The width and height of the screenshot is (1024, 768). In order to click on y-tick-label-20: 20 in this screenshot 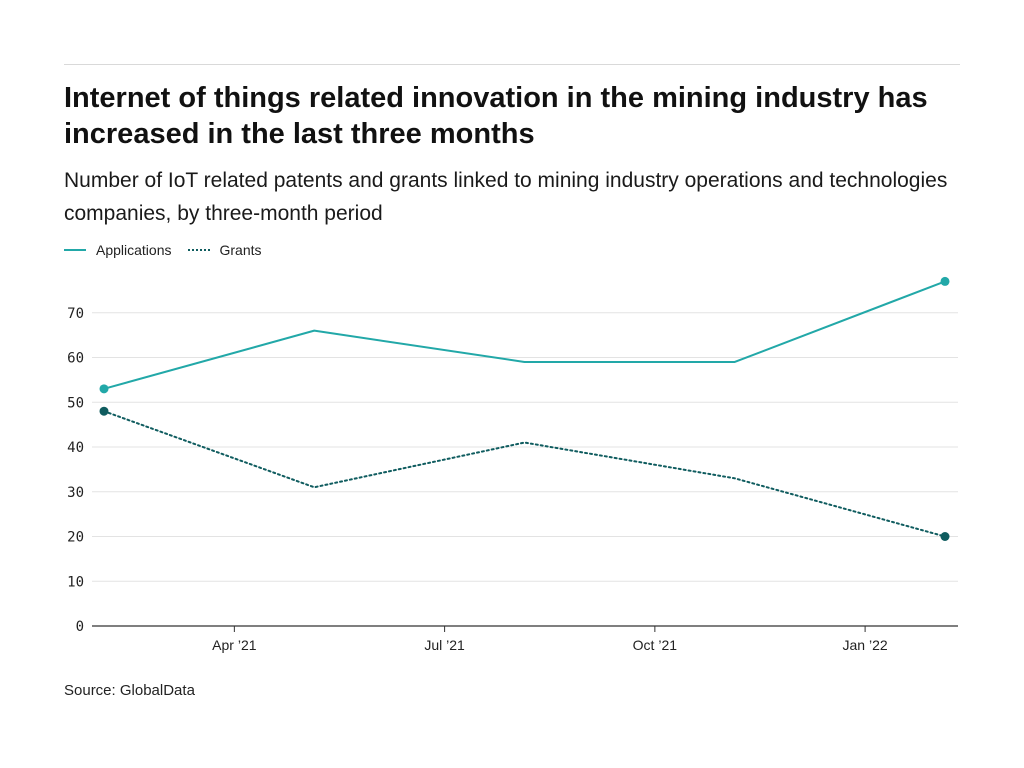, I will do `click(75, 538)`.